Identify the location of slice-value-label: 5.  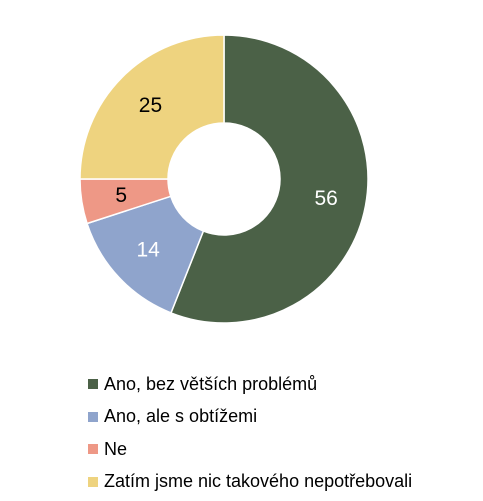
(121, 195).